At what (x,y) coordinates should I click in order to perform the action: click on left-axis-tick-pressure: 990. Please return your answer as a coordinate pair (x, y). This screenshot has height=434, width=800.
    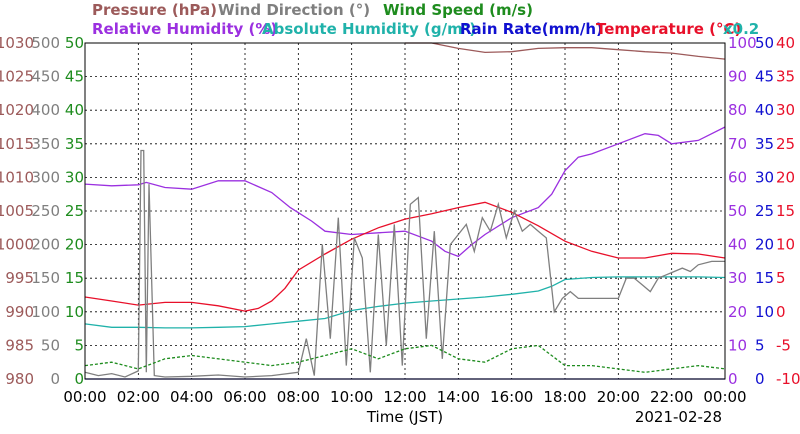
    Looking at the image, I should click on (19, 312).